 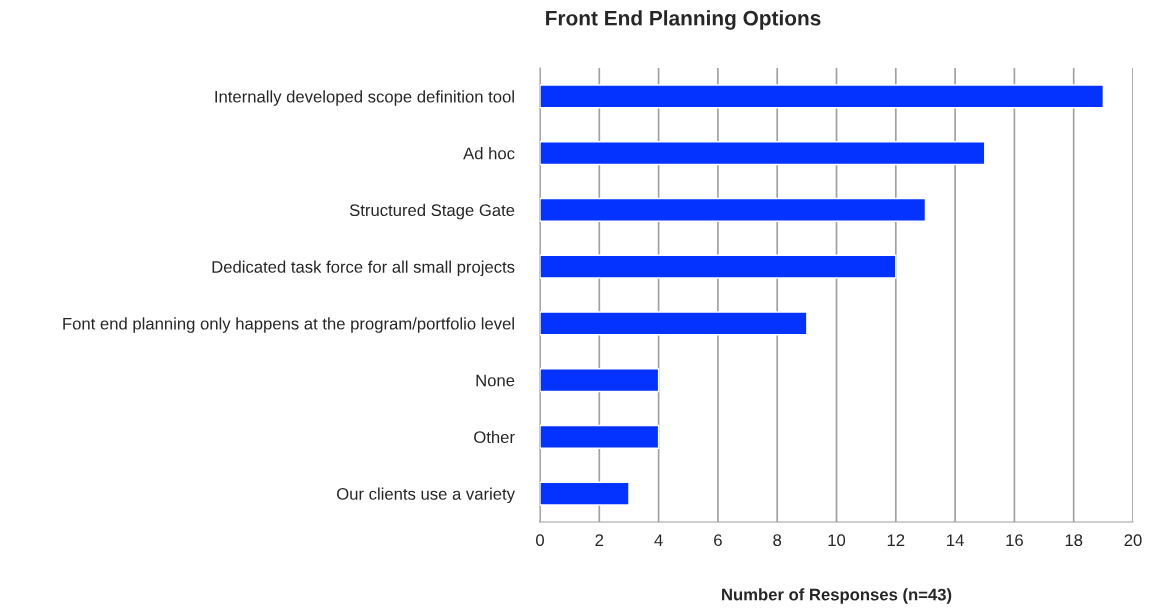 What do you see at coordinates (837, 596) in the screenshot?
I see `x-axis-title: Number of Responses (n=43)` at bounding box center [837, 596].